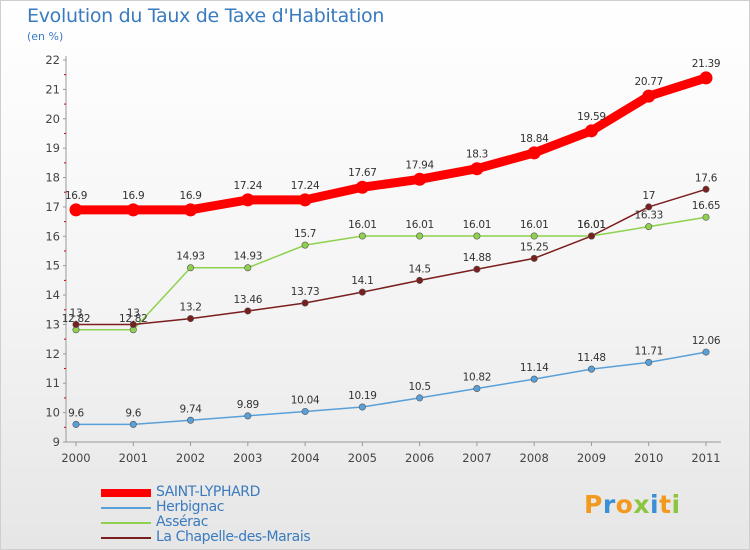 The width and height of the screenshot is (750, 550). I want to click on data-label: 11.71, so click(648, 351).